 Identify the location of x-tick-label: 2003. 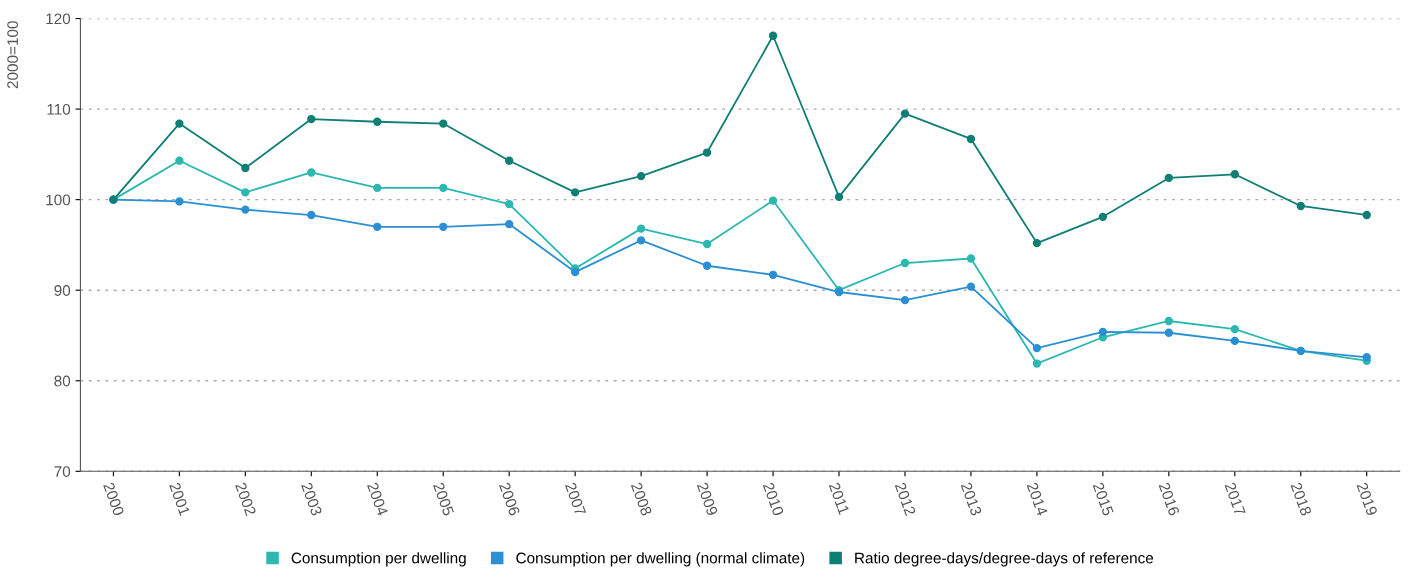
(312, 499).